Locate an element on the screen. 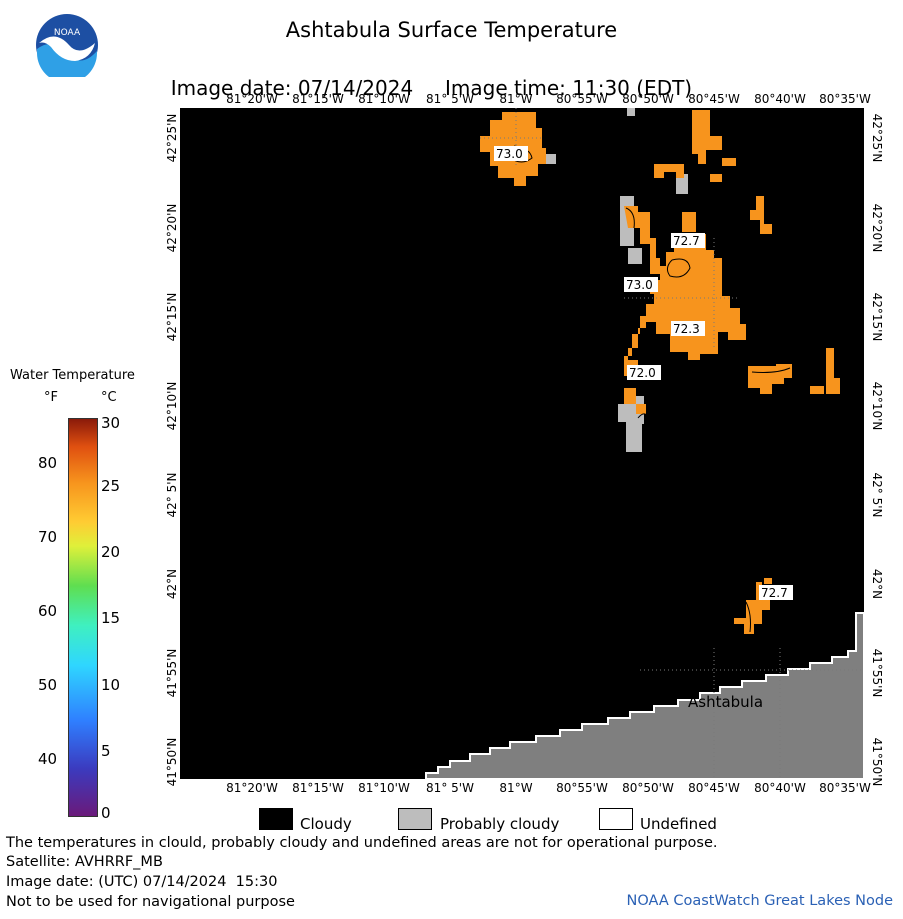  undefined-label: Undefined is located at coordinates (678, 824).